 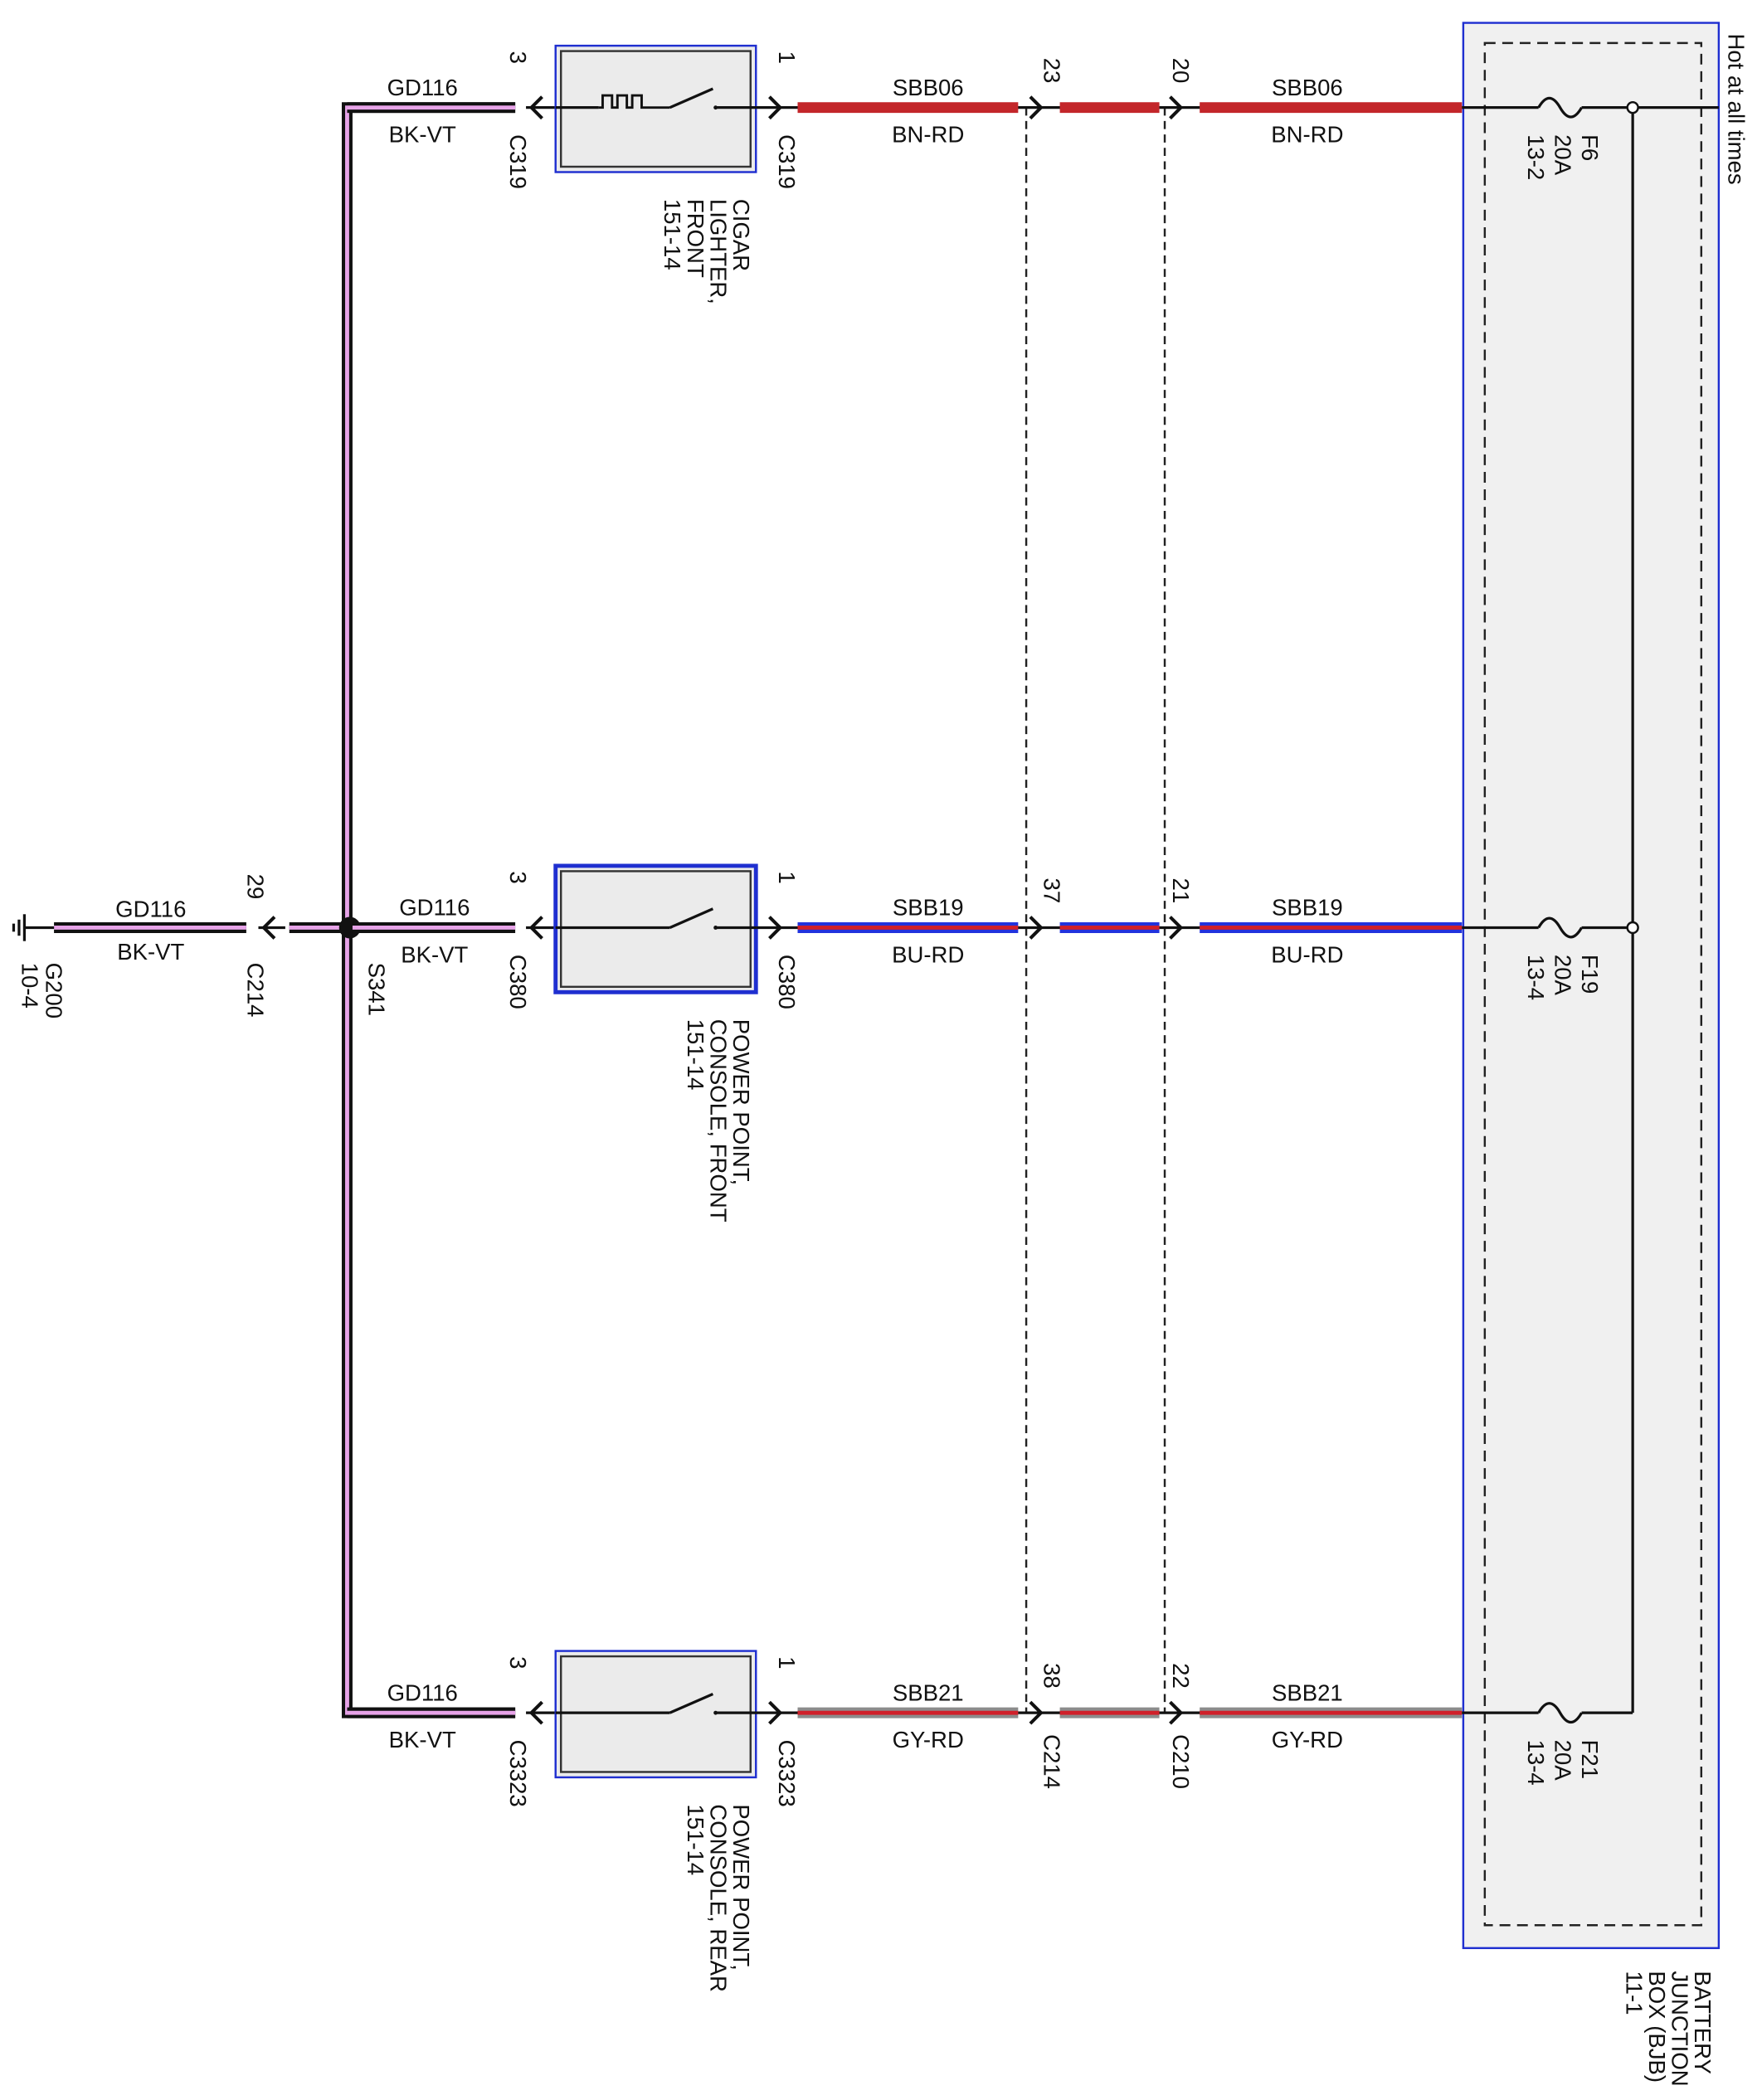 I want to click on bjb-label: JUNCTION, so click(x=1679, y=2029).